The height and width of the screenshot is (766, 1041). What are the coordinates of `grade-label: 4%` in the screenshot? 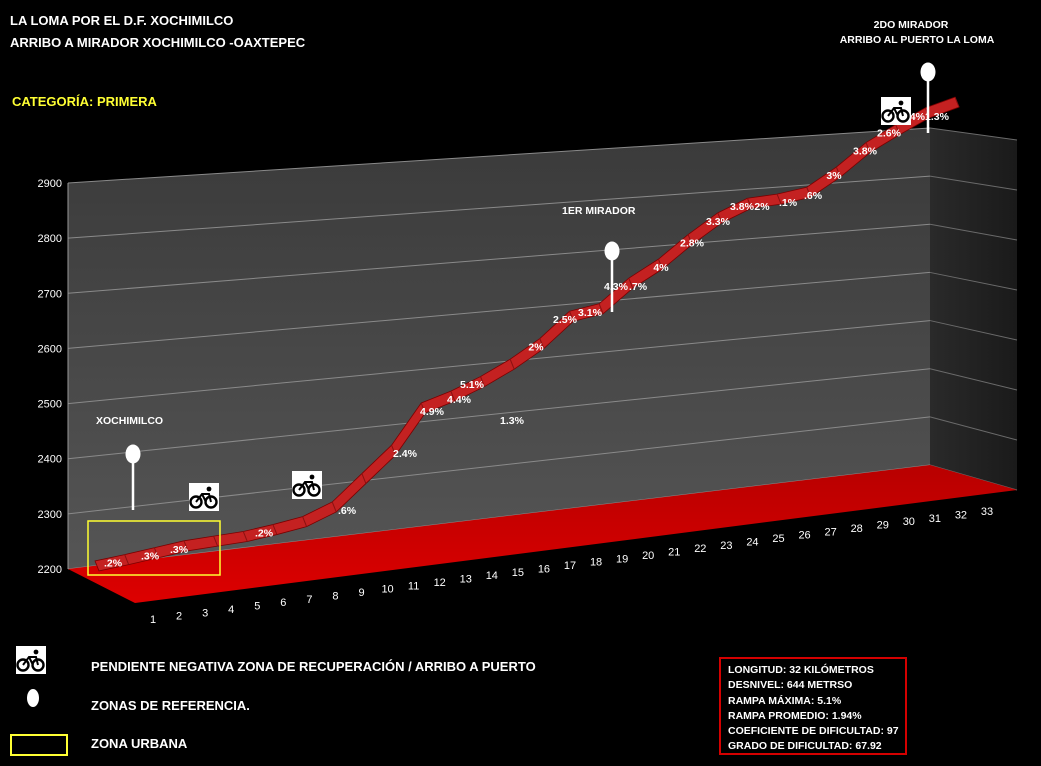 It's located at (661, 268).